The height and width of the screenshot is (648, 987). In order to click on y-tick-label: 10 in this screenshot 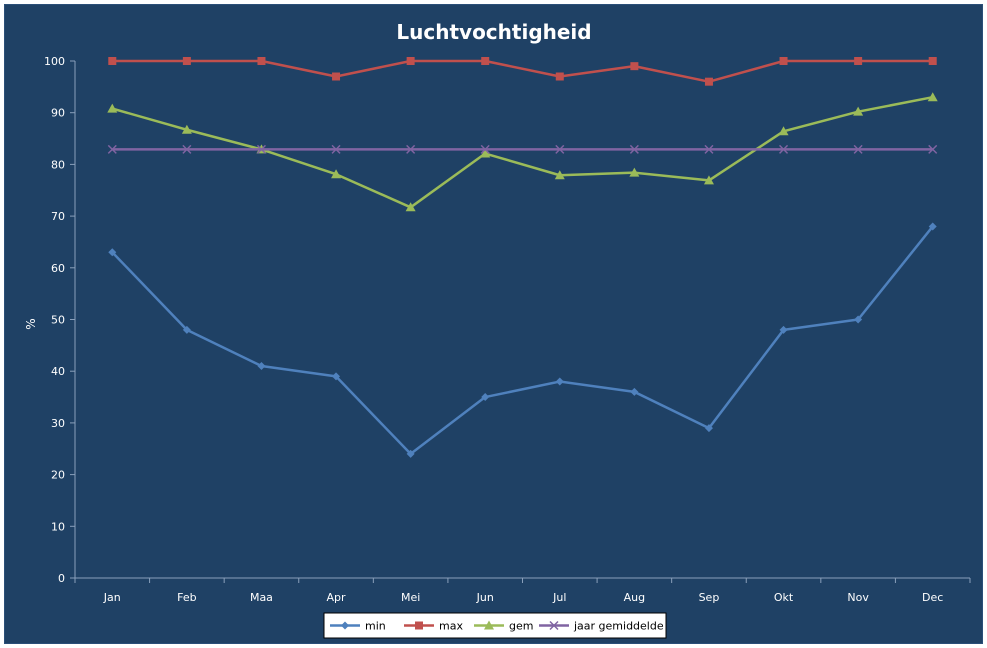, I will do `click(58, 526)`.